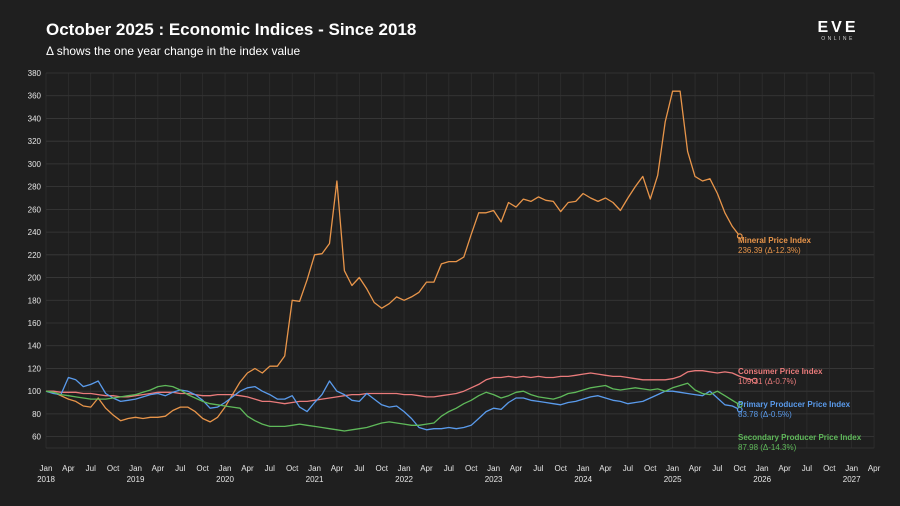 The image size is (900, 506). Describe the element at coordinates (769, 250) in the screenshot. I see `series-end-label-value-0: 236.39 (Δ-12.3%)` at that location.